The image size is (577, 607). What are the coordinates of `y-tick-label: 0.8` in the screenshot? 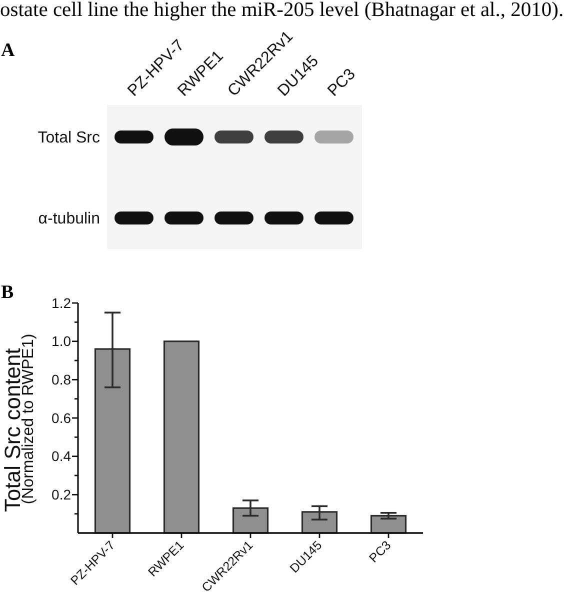 It's located at (62, 380).